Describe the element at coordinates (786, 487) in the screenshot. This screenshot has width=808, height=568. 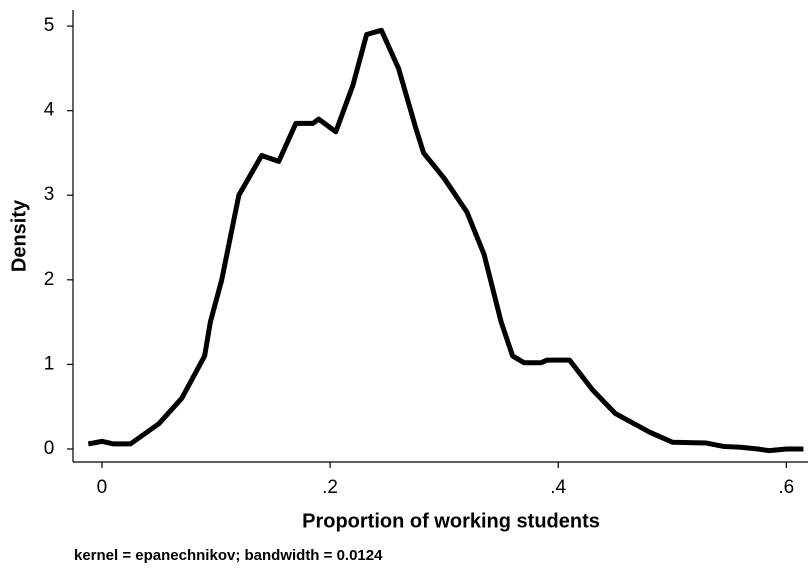
I see `x-tick-label: .6` at that location.